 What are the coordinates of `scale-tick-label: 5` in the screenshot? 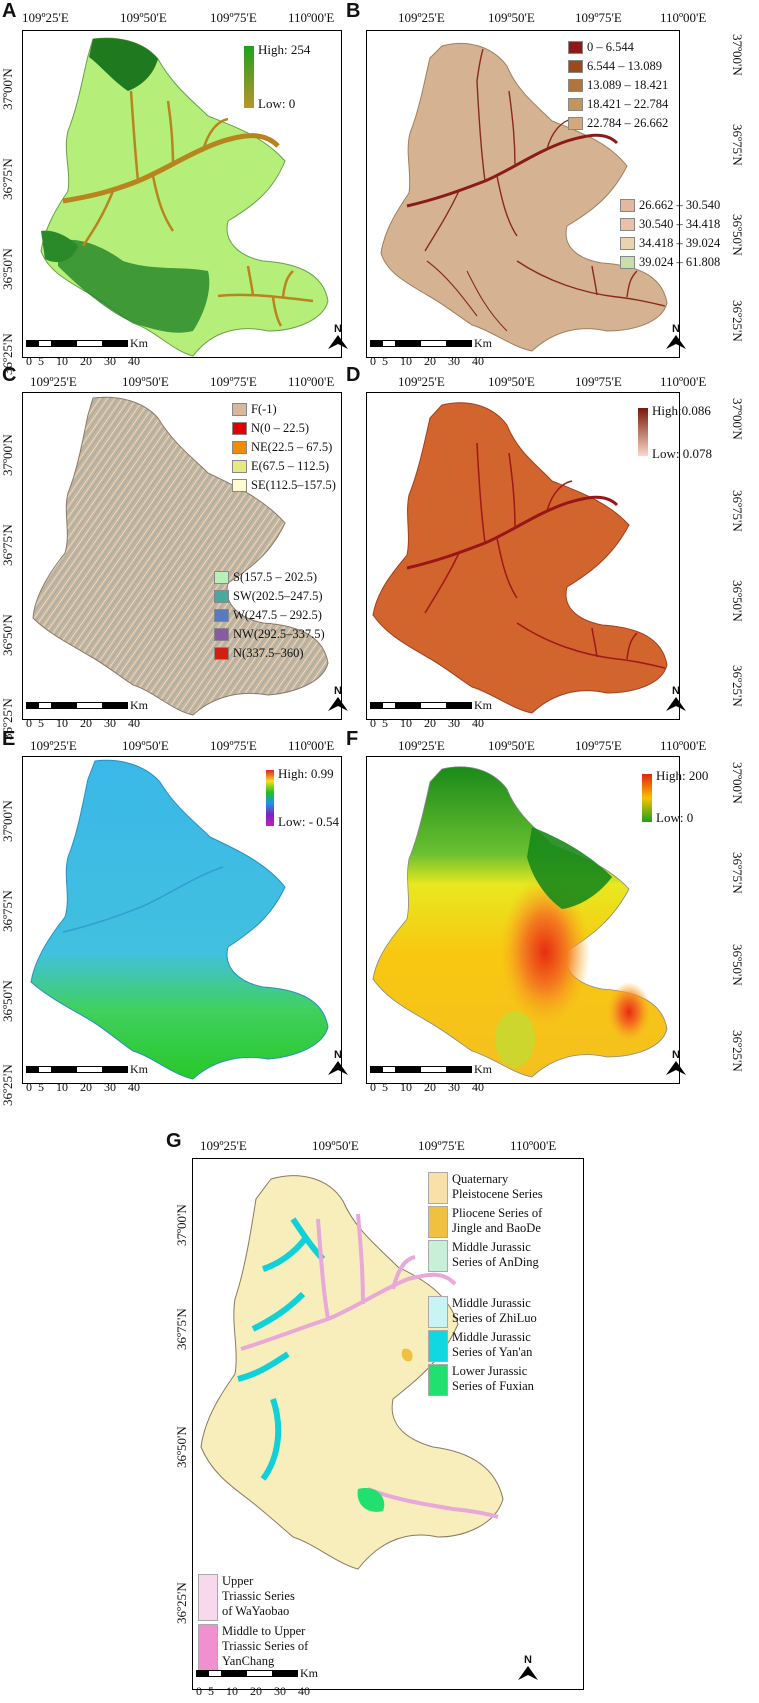 It's located at (41, 723).